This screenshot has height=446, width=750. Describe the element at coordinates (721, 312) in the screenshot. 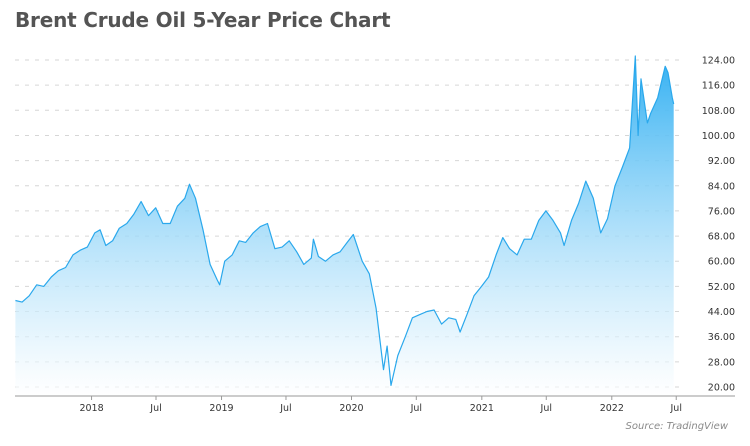

I see `y-tick-label: 44.00` at that location.